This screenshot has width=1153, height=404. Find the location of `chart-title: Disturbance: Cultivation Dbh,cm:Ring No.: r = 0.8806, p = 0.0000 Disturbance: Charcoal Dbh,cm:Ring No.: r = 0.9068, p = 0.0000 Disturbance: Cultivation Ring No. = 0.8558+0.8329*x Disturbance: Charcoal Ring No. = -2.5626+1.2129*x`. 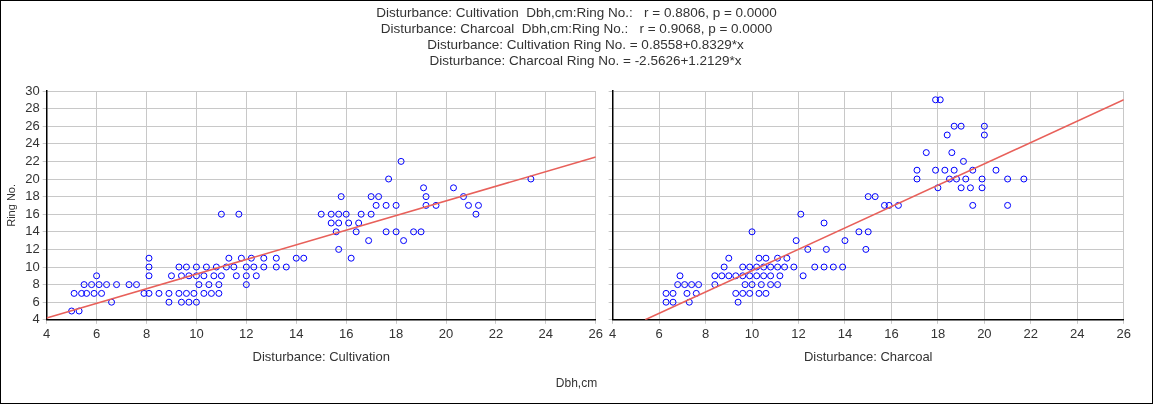

chart-title: Disturbance: Cultivation Dbh,cm:Ring No.: r = 0.8806, p = 0.0000 Disturbance: Charcoal Dbh,cm:Ring No.: r = 0.9068, p = 0.0000 Disturbance: Cultivation Ring No. = 0.8558+0.8329*x Disturbance: Charcoal Ring No. = -2.5626+1.2129*x is located at coordinates (576, 37).